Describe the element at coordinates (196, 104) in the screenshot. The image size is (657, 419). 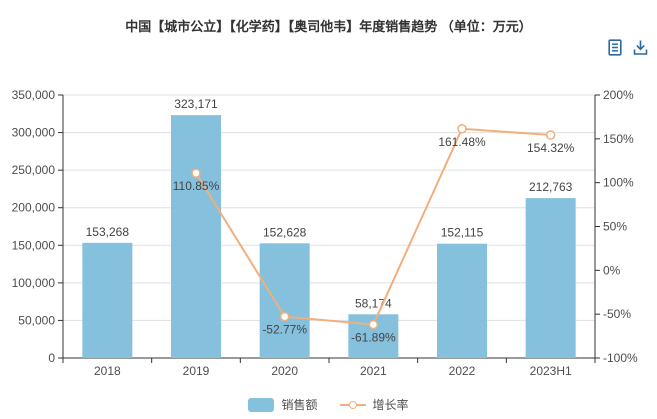
I see `bar-value-label: 323,171` at that location.